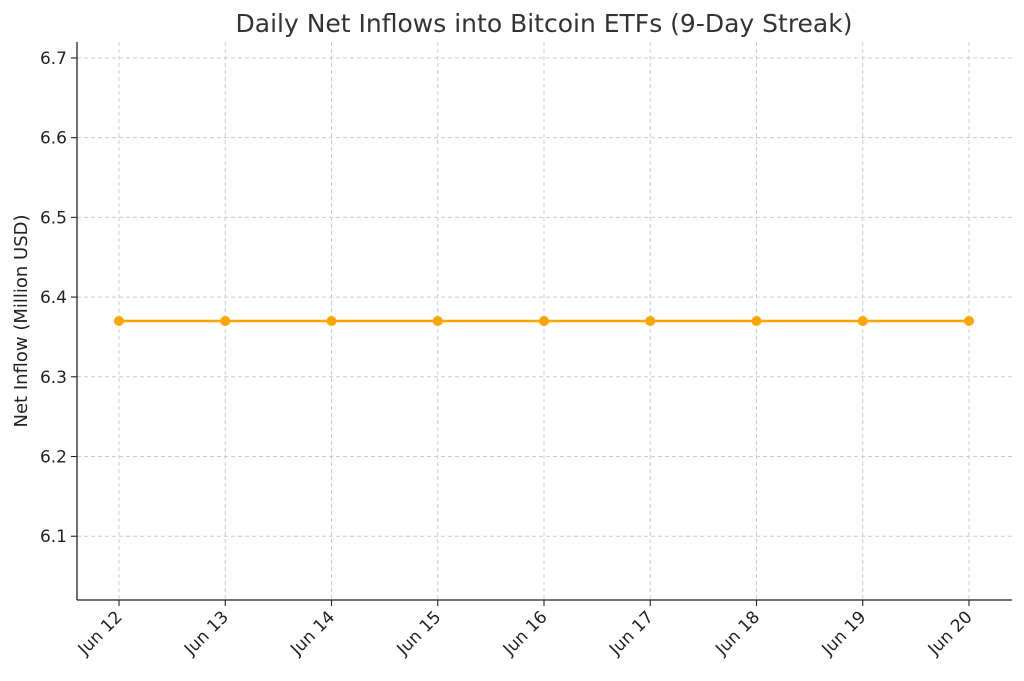 Image resolution: width=1024 pixels, height=681 pixels. What do you see at coordinates (53, 537) in the screenshot?
I see `y-tick-label: 6.1` at bounding box center [53, 537].